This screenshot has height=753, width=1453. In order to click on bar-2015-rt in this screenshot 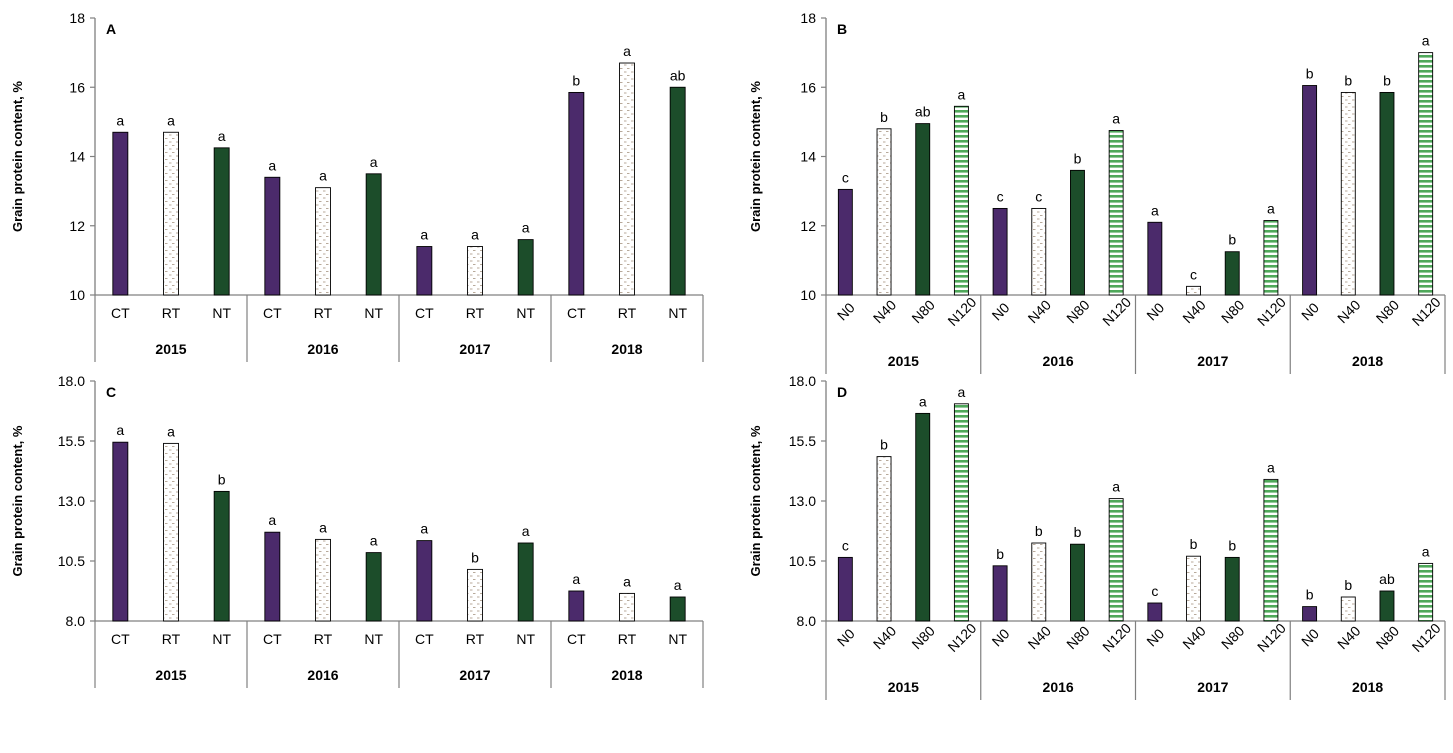, I will do `click(171, 532)`.